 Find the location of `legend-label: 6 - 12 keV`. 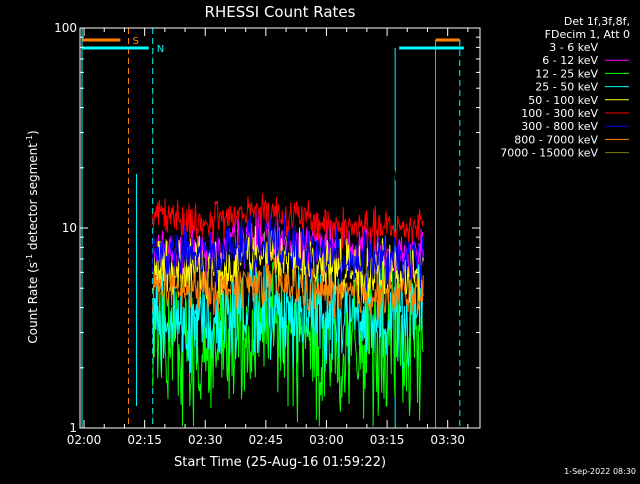

legend-label: 6 - 12 keV is located at coordinates (570, 60).